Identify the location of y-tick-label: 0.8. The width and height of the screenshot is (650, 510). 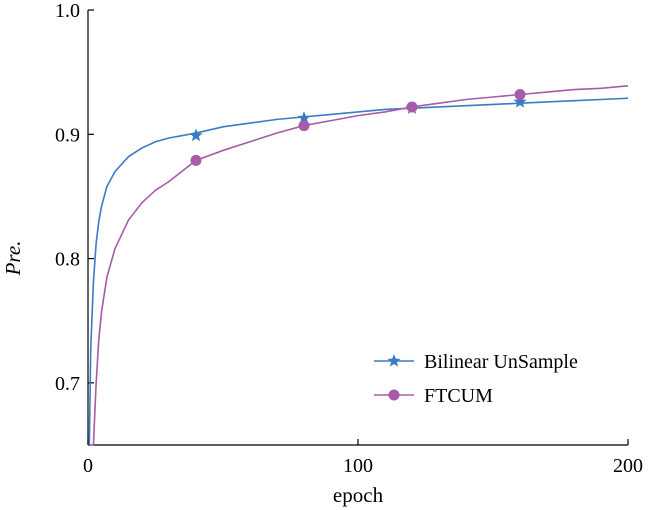
(67, 260).